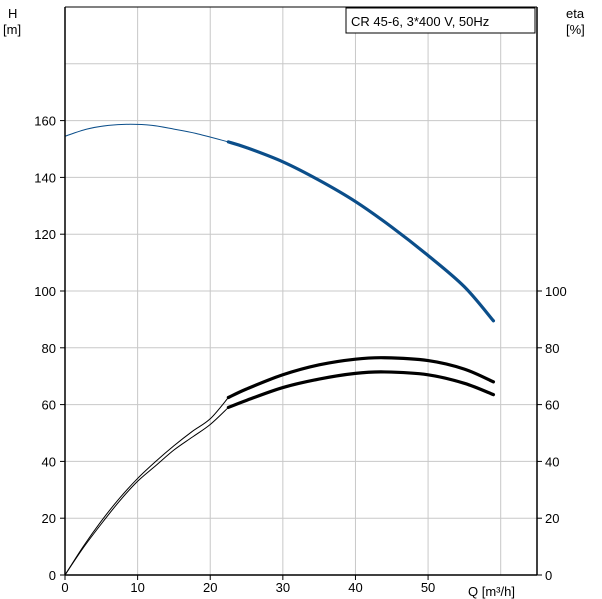 The image size is (602, 599). Describe the element at coordinates (12, 13) in the screenshot. I see `y-left-axis-name: H` at that location.